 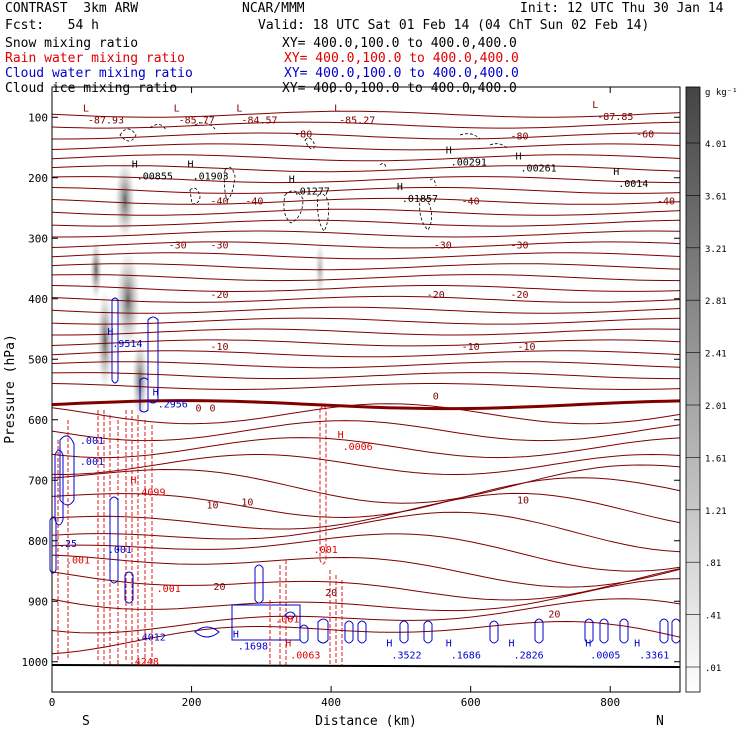 What do you see at coordinates (72, 43) in the screenshot?
I see `field-label-snow: Snow mixing ratio` at bounding box center [72, 43].